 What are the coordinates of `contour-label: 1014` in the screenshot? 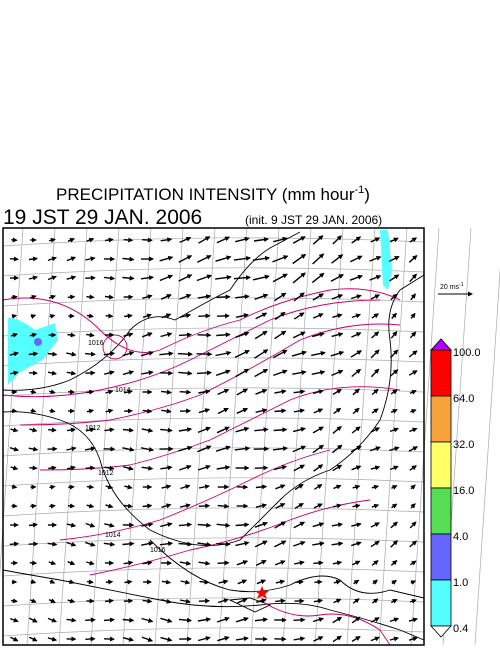 It's located at (123, 390).